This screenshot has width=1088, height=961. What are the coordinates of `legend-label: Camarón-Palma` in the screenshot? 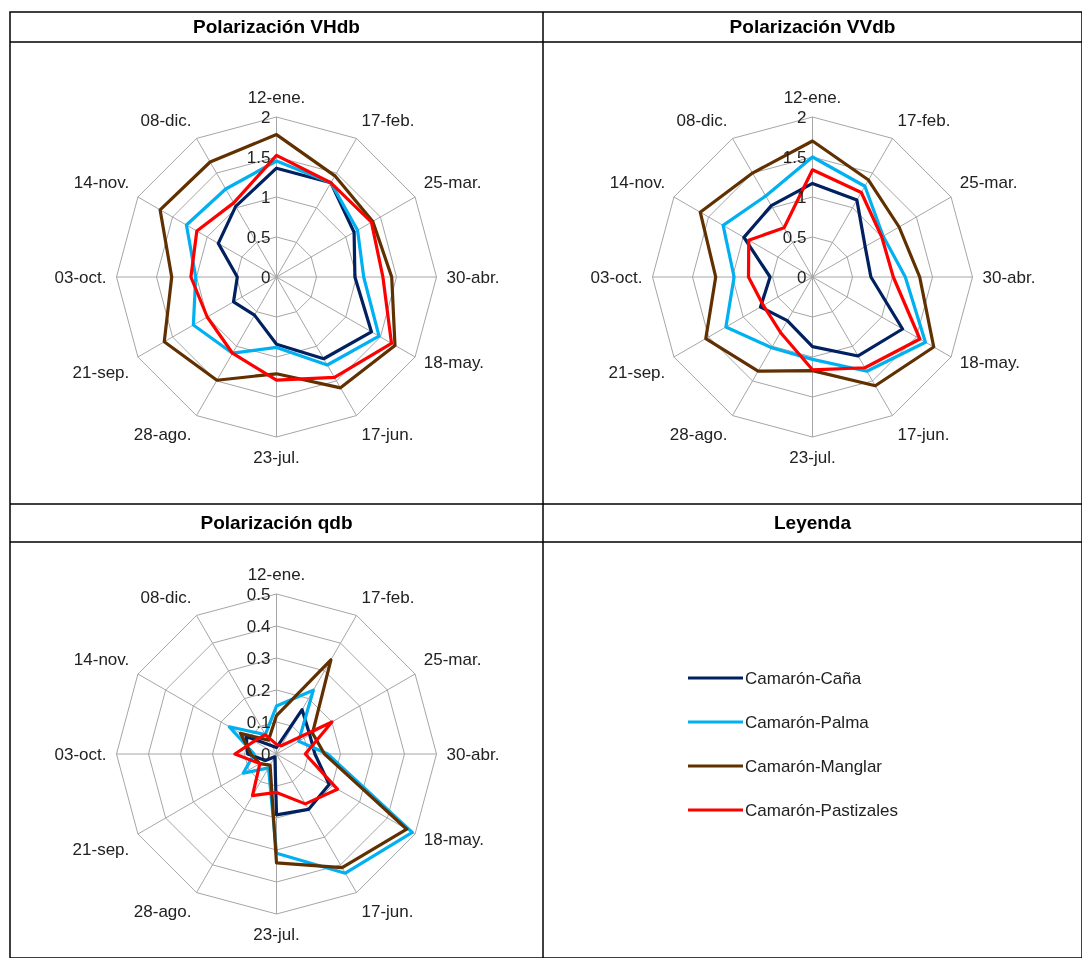 It's located at (807, 722).